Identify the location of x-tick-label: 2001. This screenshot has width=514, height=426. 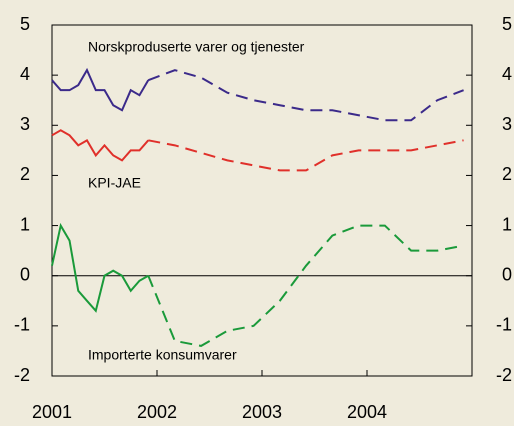
(52, 412).